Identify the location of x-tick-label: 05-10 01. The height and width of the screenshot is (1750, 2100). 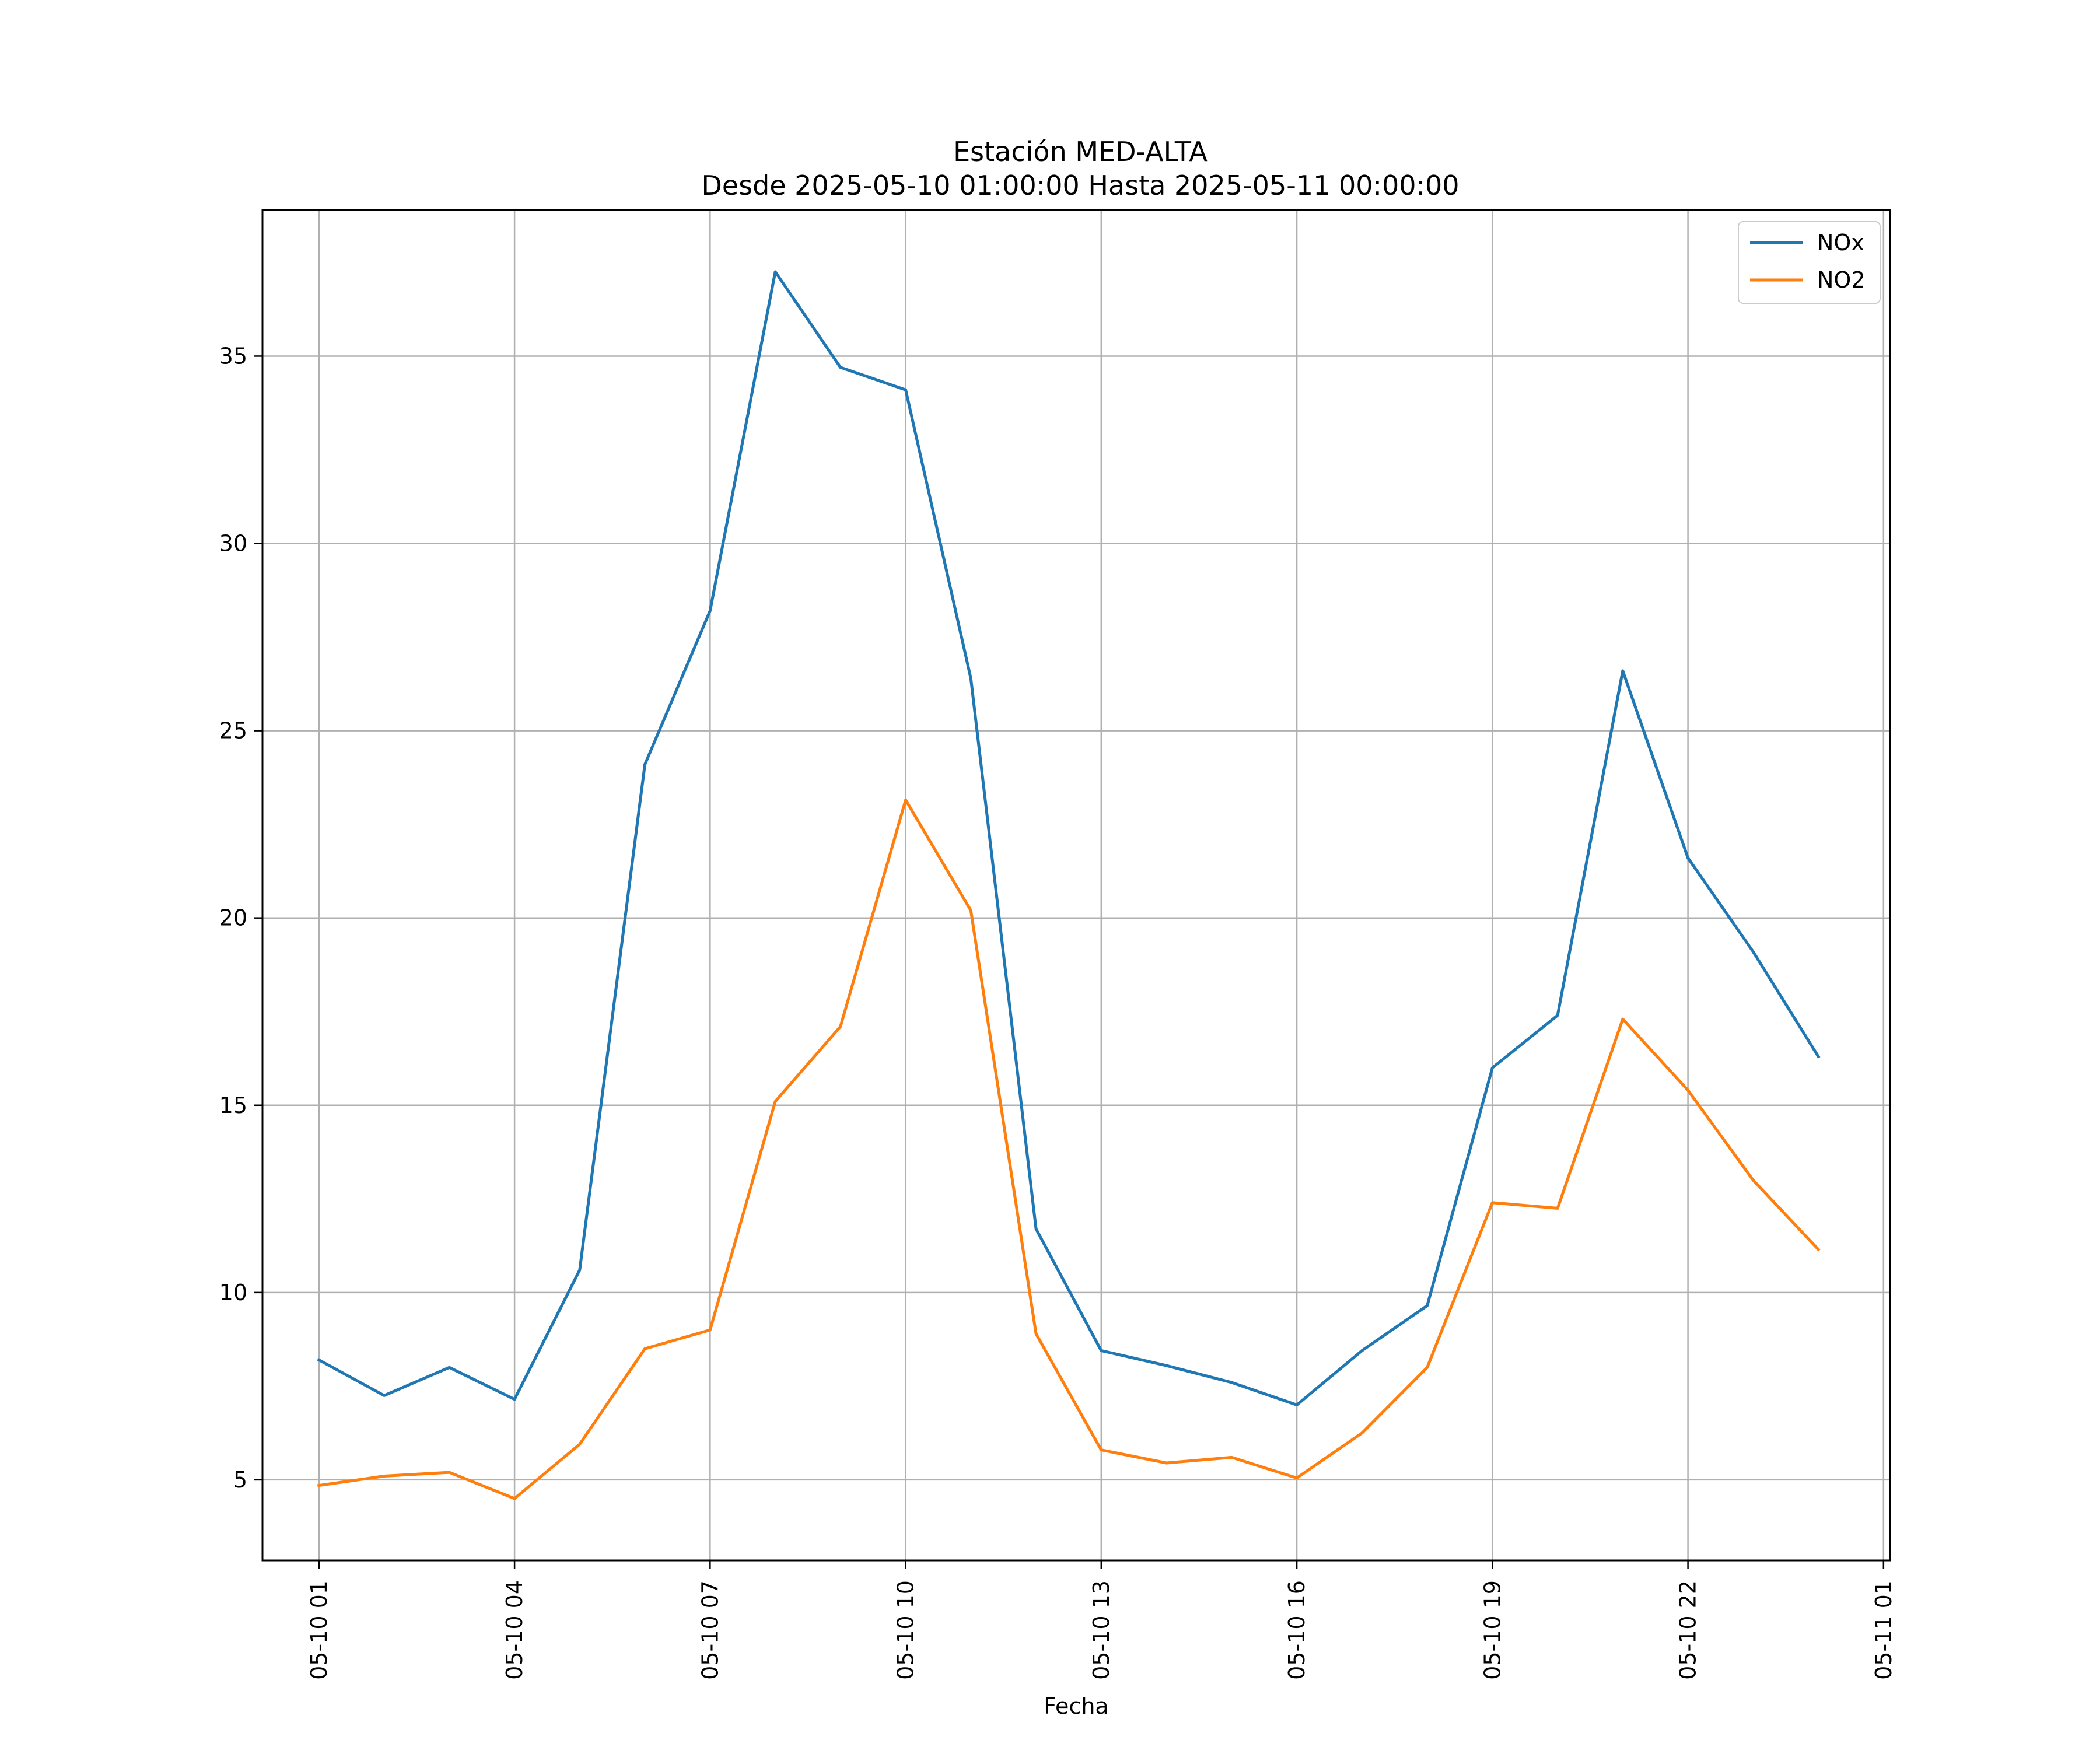
(319, 1630).